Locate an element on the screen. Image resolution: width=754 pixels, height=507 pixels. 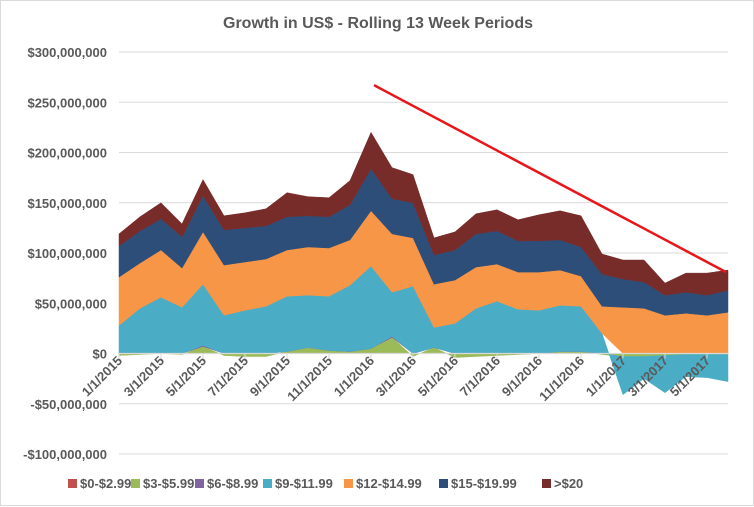
x-tick-label: 1/1/2016 is located at coordinates (354, 376).